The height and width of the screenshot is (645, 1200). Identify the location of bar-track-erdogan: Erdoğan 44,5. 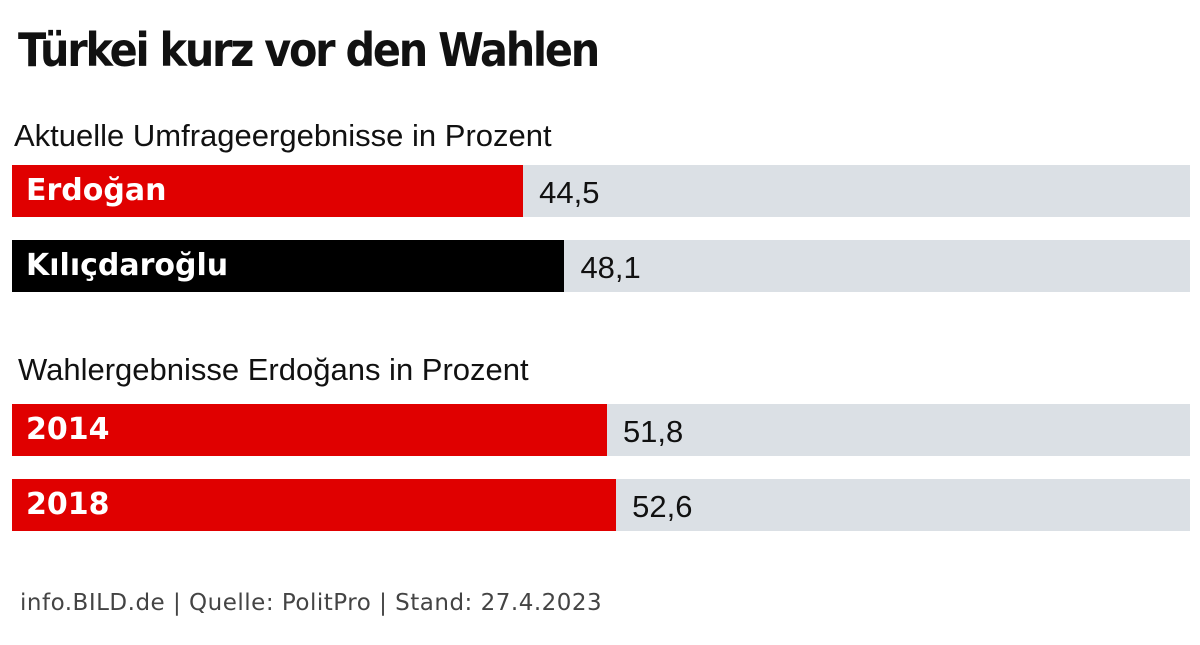
(601, 191).